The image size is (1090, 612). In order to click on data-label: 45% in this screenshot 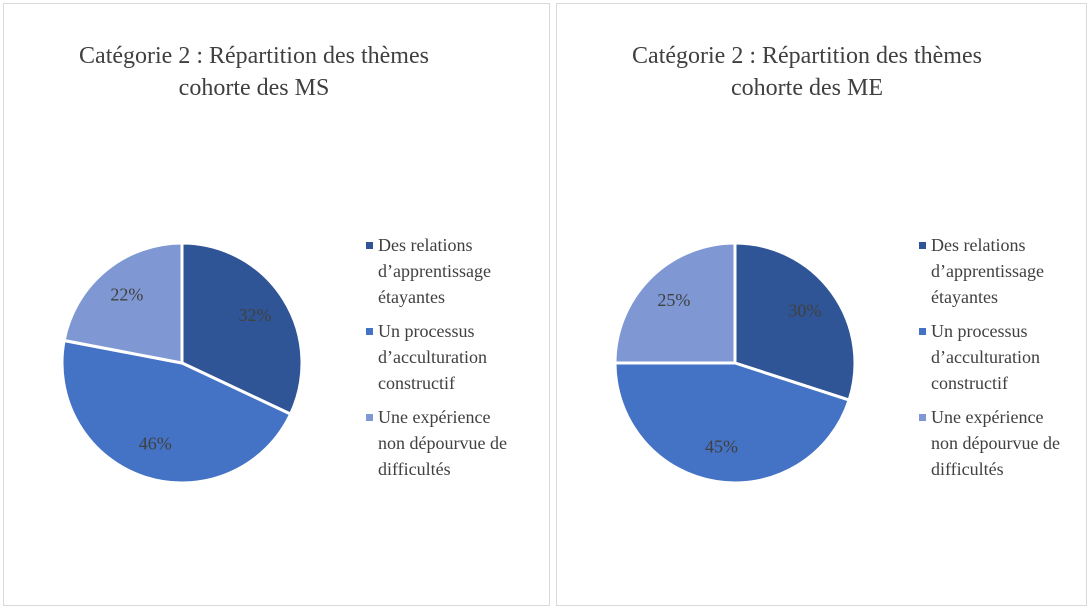, I will do `click(721, 446)`.